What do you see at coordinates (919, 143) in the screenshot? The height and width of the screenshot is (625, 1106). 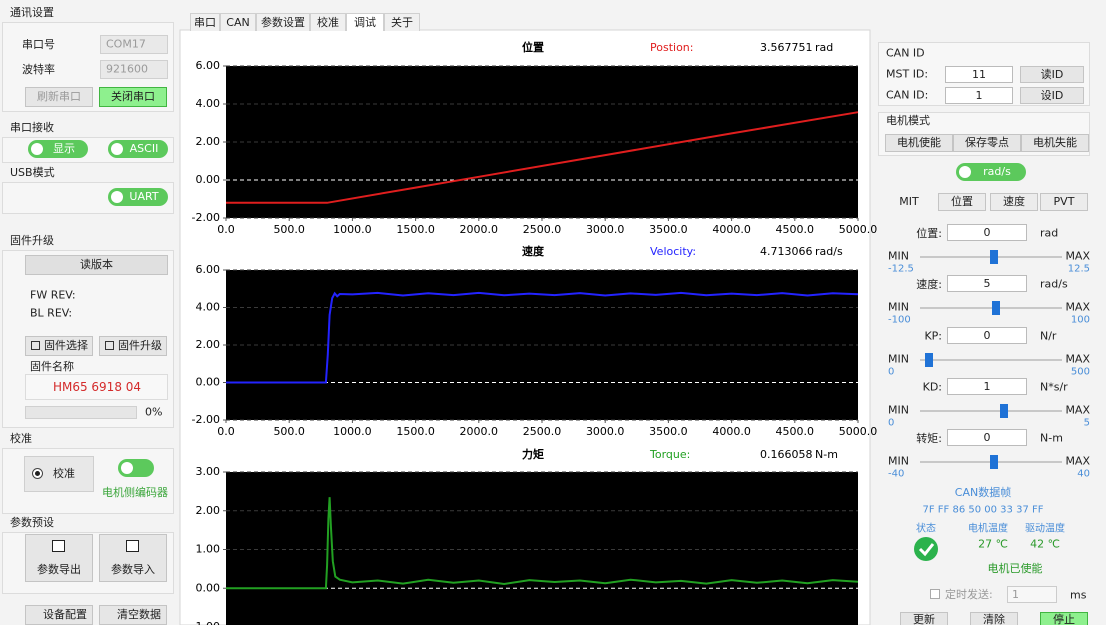 I see `button: 电机使能` at bounding box center [919, 143].